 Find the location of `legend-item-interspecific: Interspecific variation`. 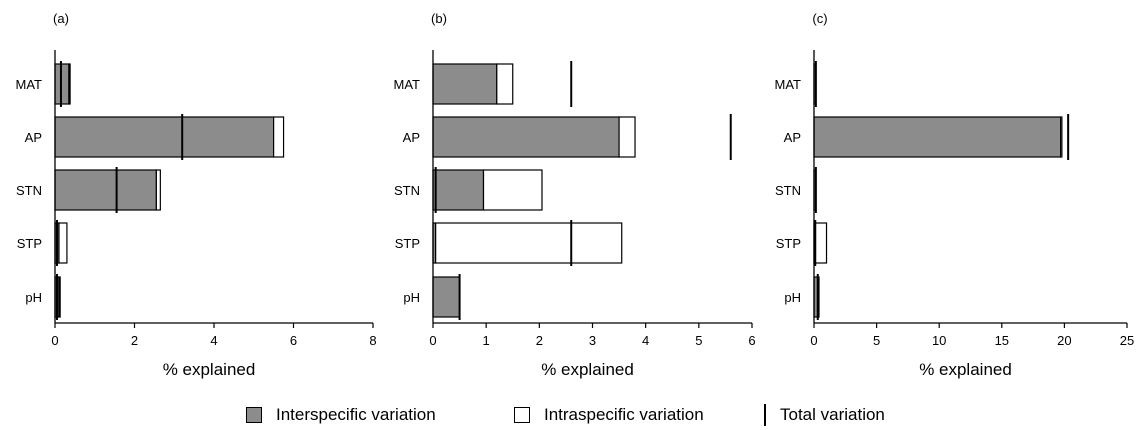

legend-item-interspecific: Interspecific variation is located at coordinates (341, 415).